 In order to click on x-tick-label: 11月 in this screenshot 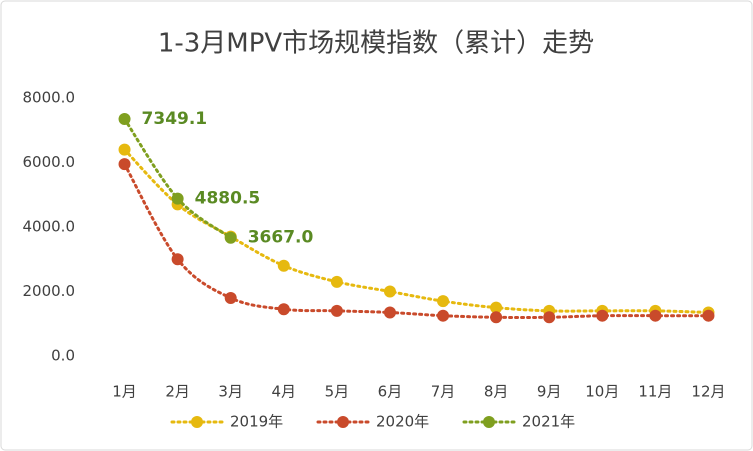, I will do `click(655, 392)`.